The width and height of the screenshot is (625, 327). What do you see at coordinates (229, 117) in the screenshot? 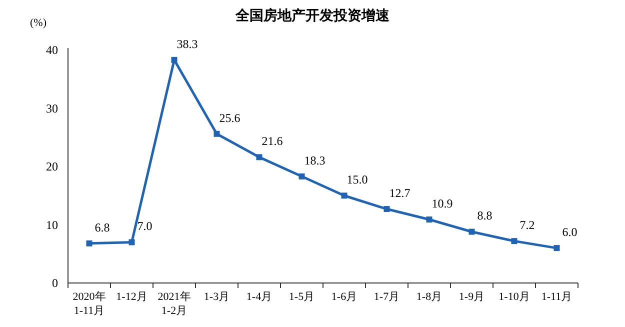
I see `text: 25.6` at bounding box center [229, 117].